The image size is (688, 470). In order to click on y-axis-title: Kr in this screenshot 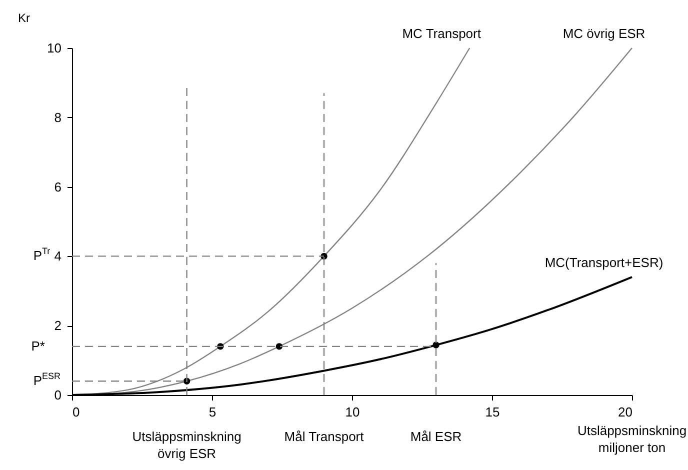, I will do `click(24, 18)`.